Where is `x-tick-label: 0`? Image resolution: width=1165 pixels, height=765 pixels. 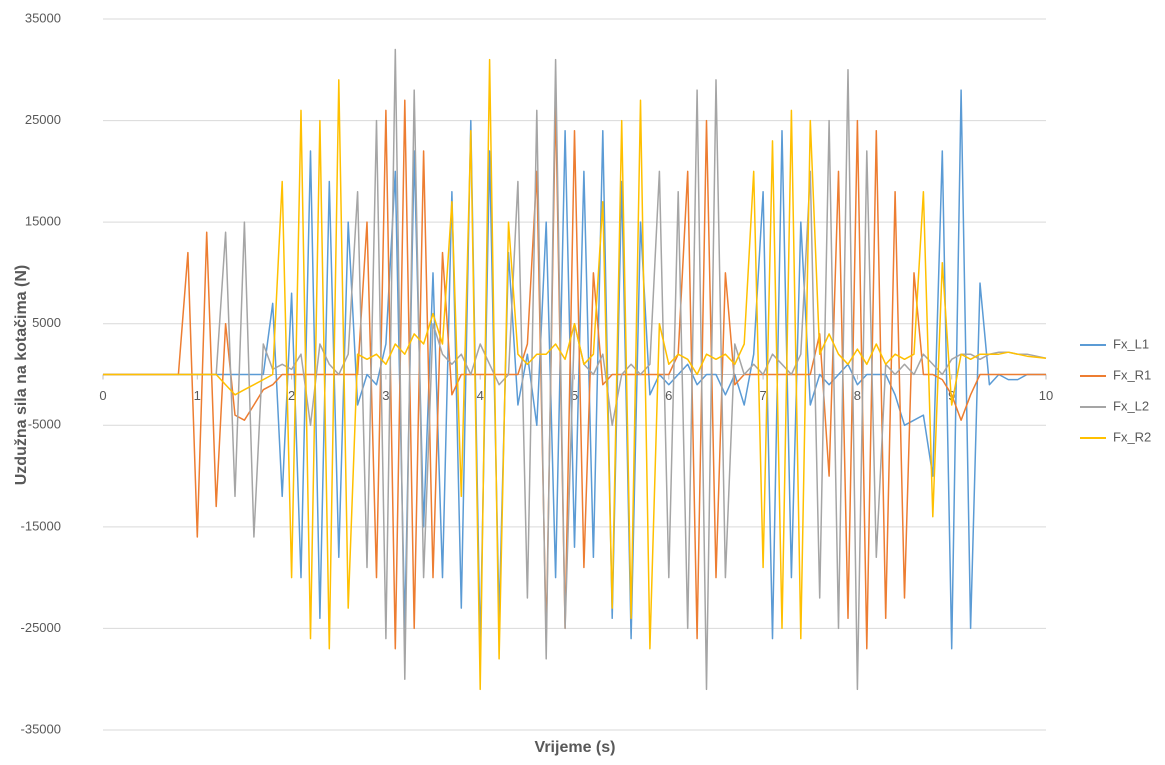
x-tick-label: 0 is located at coordinates (102, 395).